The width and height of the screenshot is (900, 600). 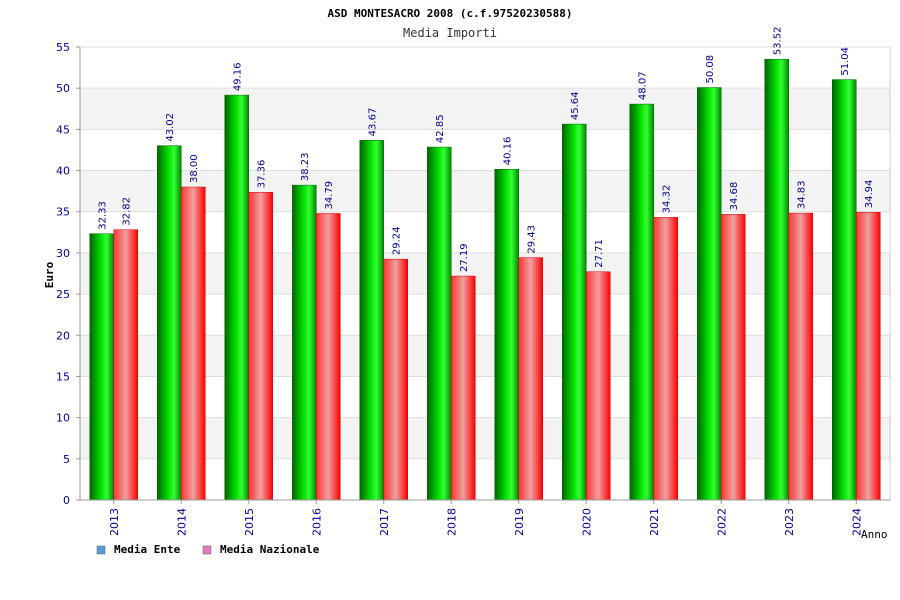 I want to click on y-tick-label: 55, so click(x=63, y=47).